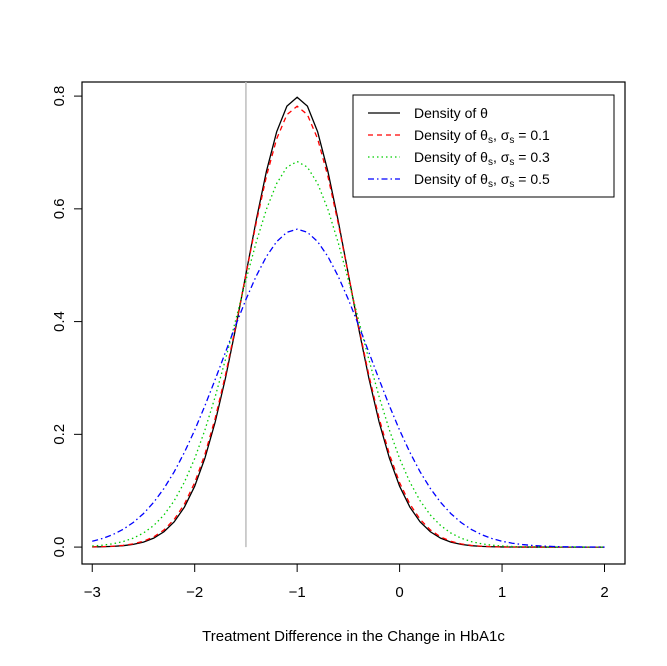  Describe the element at coordinates (482, 158) in the screenshot. I see `legend-label-3: Density of θs, σs = 0.3` at that location.